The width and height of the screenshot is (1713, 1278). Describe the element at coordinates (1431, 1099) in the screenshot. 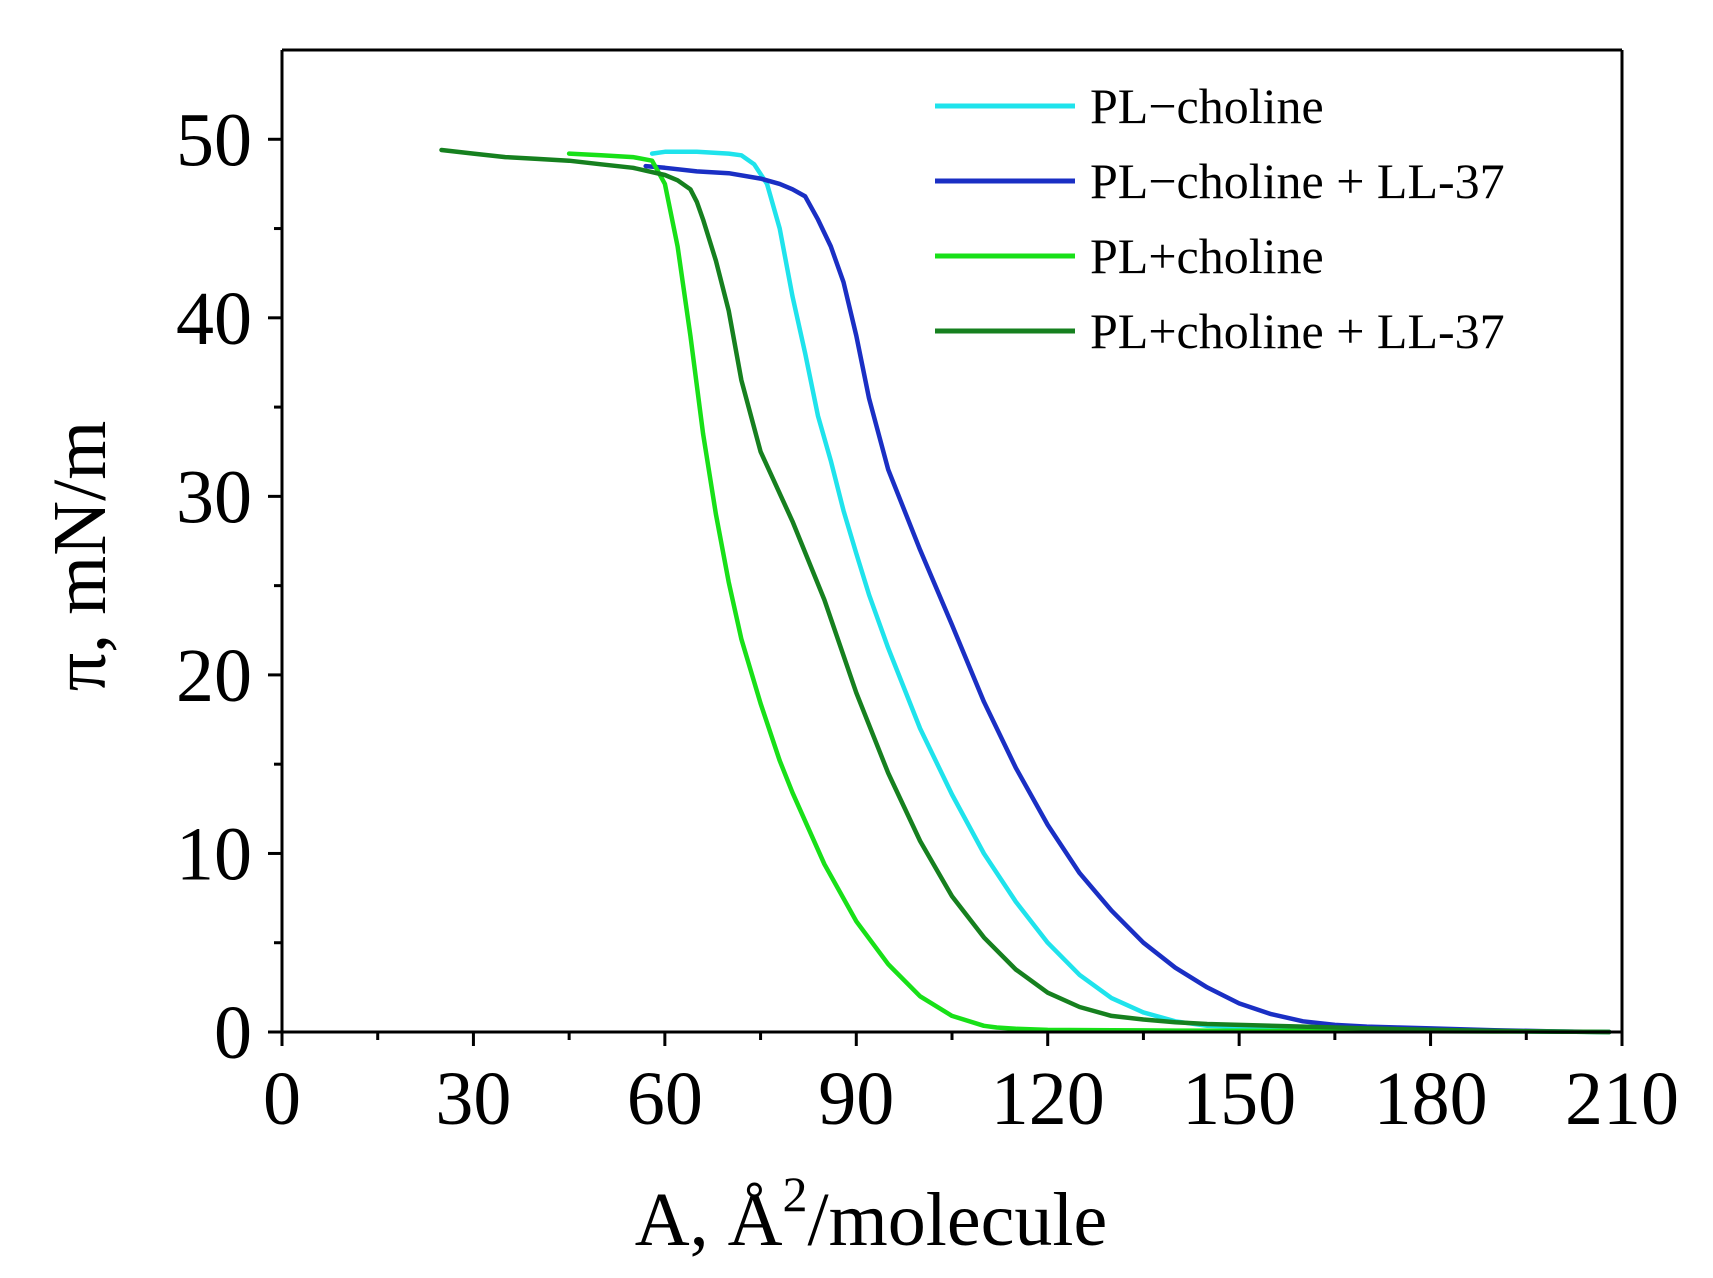

I see `x-tick-label: 180` at that location.